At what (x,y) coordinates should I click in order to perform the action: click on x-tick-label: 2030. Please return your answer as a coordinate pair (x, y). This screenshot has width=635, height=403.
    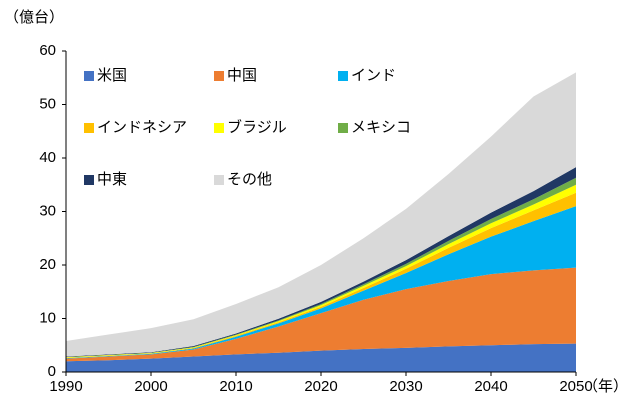
    Looking at the image, I should click on (405, 386).